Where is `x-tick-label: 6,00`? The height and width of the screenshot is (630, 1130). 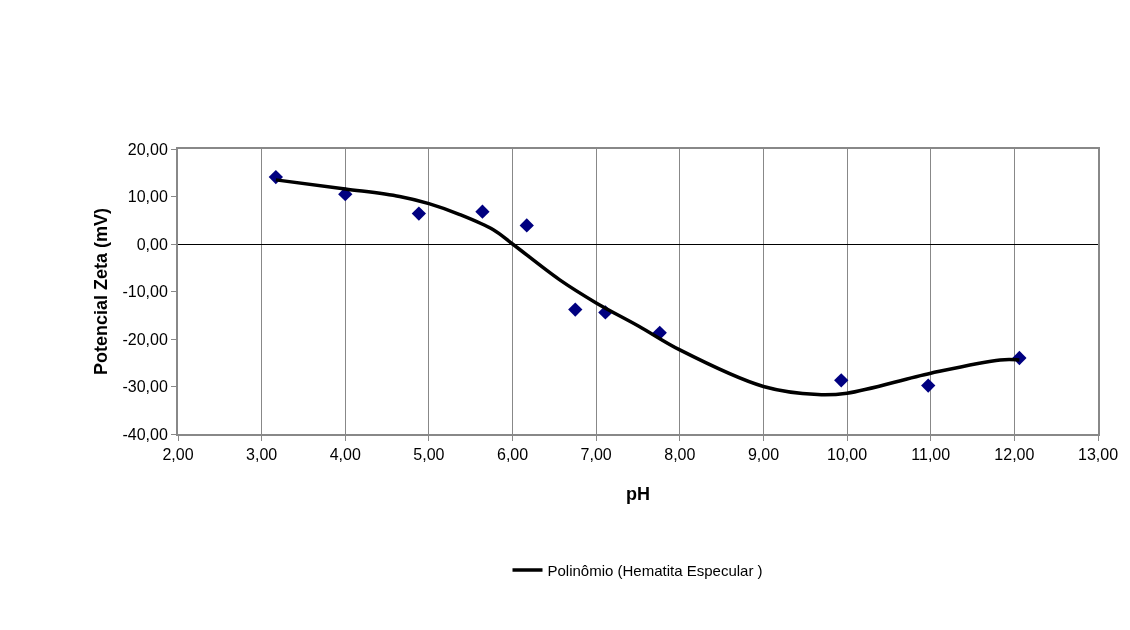
x-tick-label: 6,00 is located at coordinates (512, 455).